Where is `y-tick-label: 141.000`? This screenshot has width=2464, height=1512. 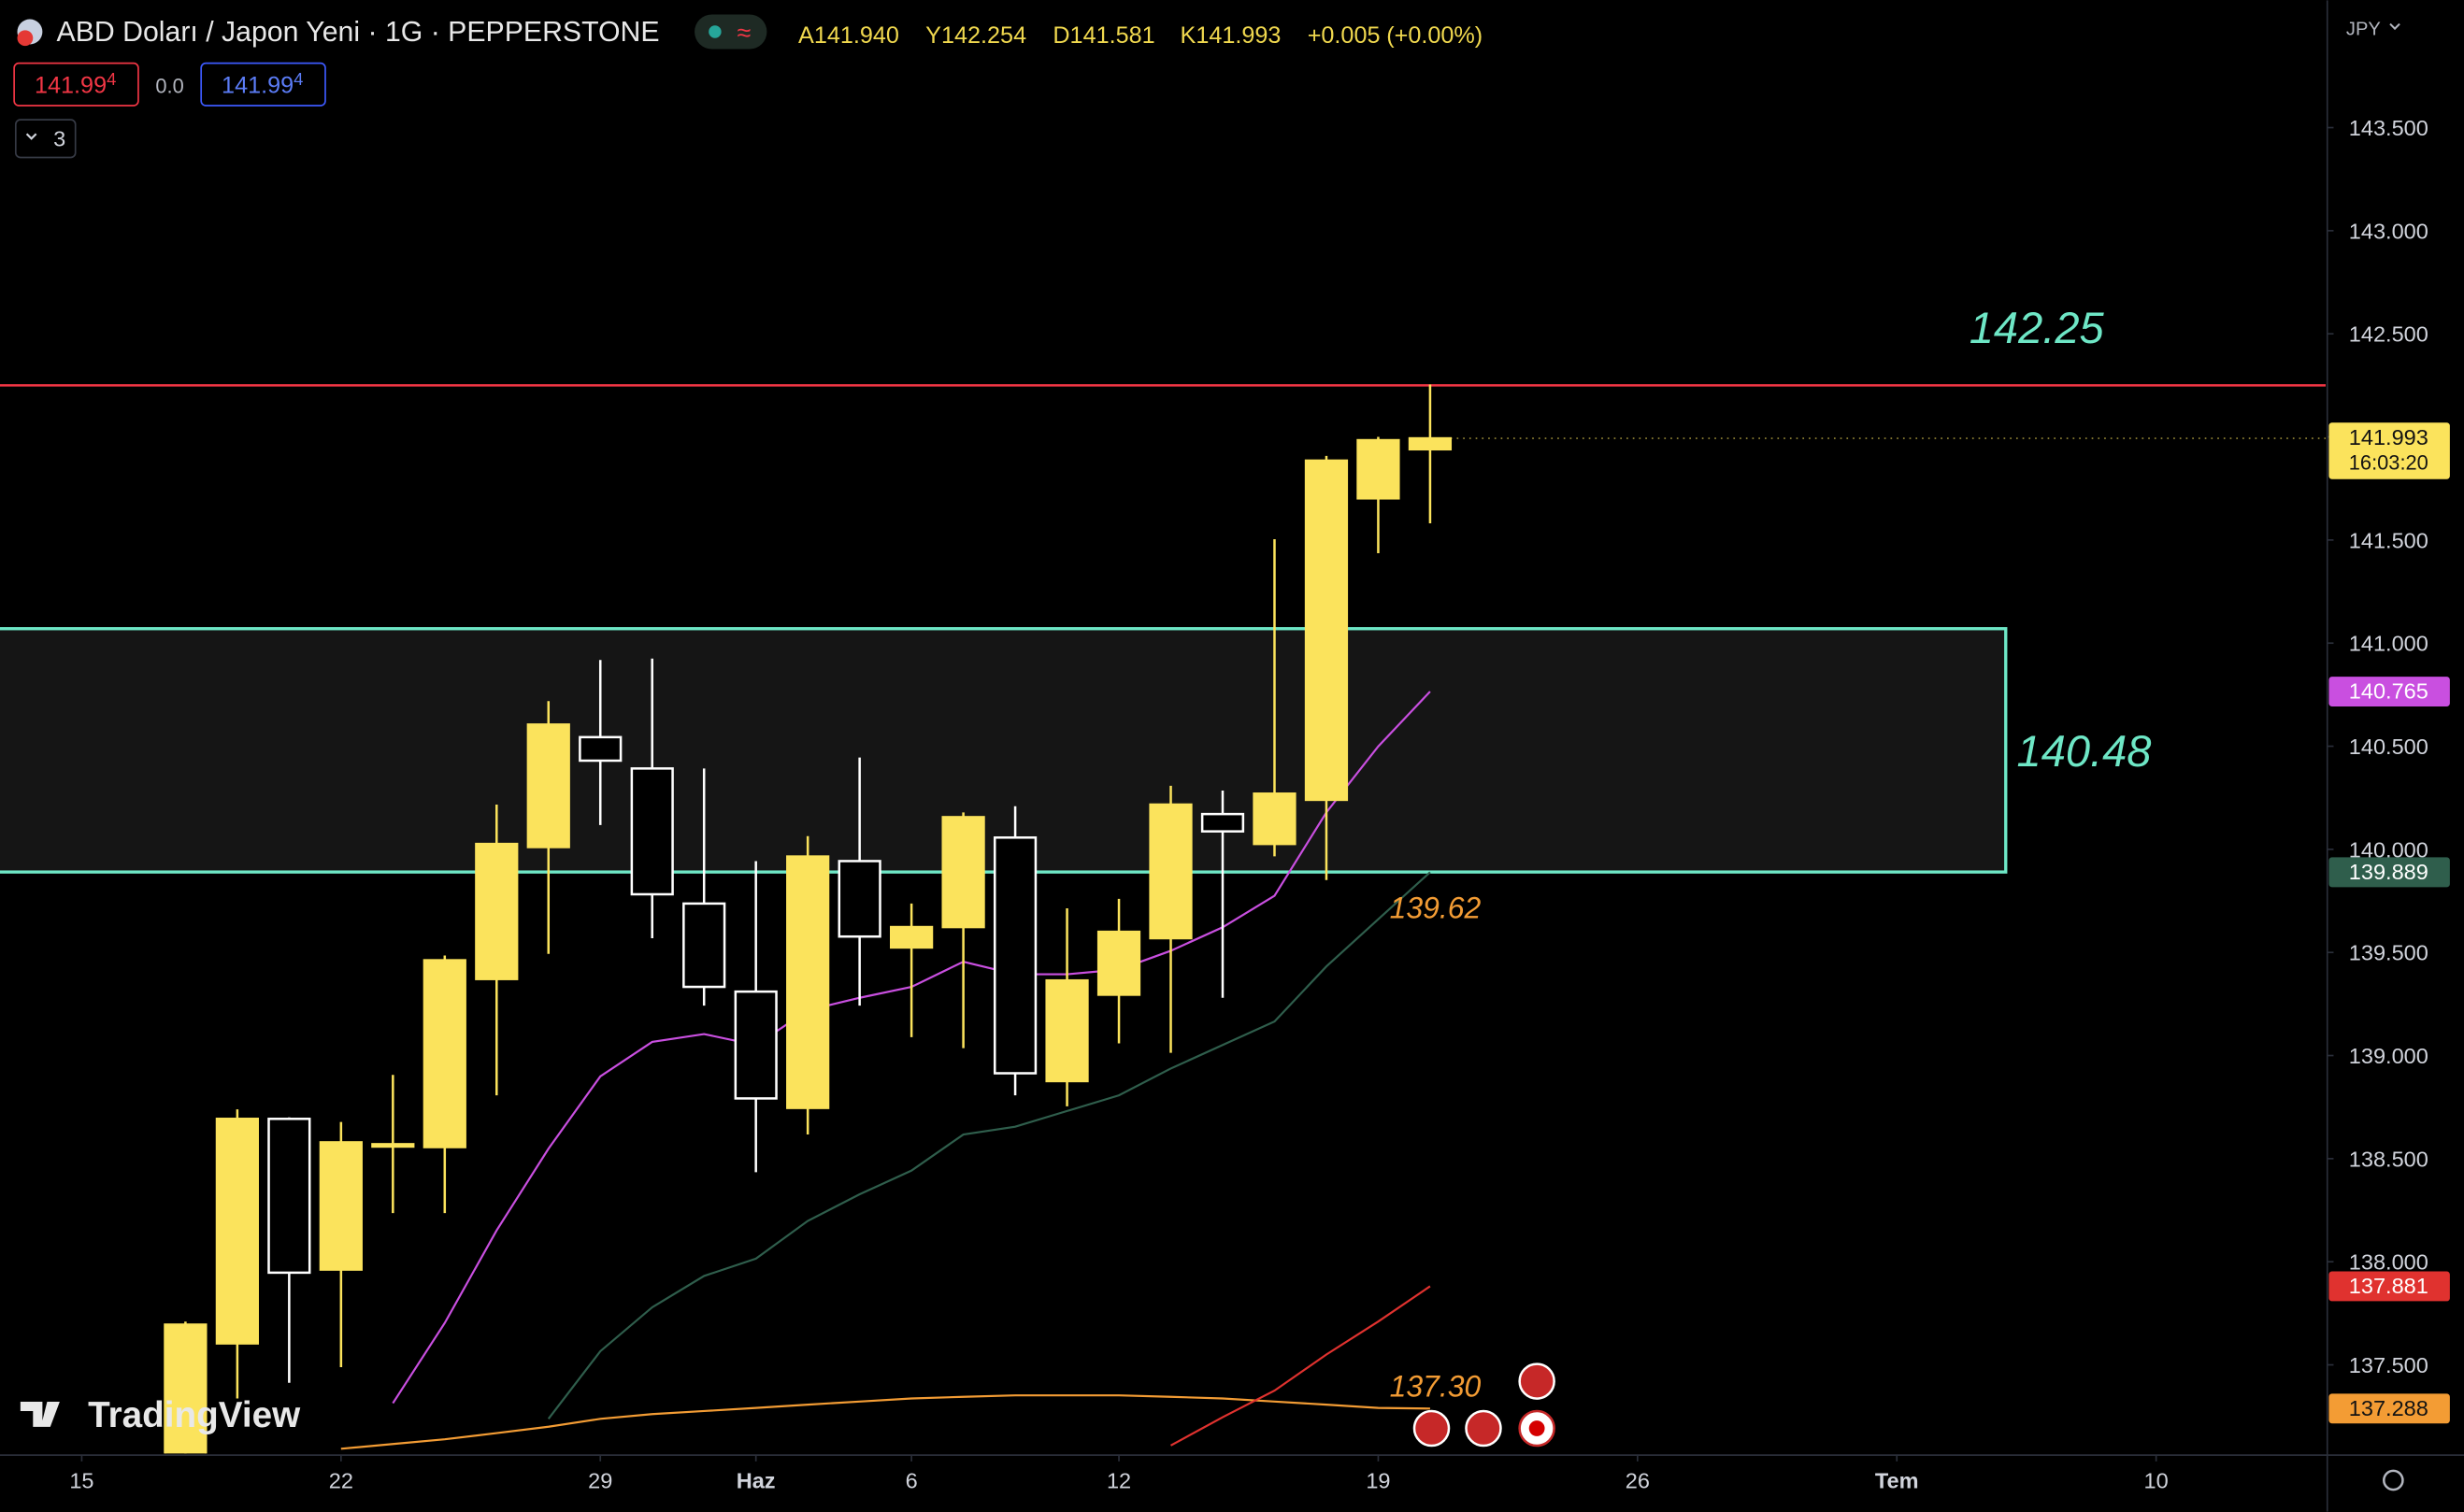 y-tick-label: 141.000 is located at coordinates (2388, 644).